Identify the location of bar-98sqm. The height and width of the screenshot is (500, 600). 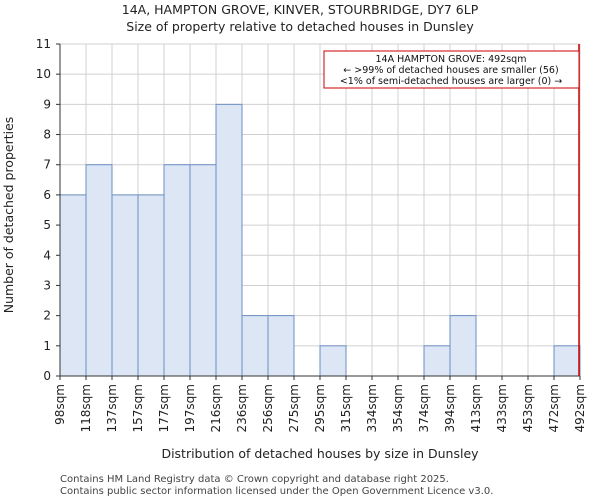
(73, 285).